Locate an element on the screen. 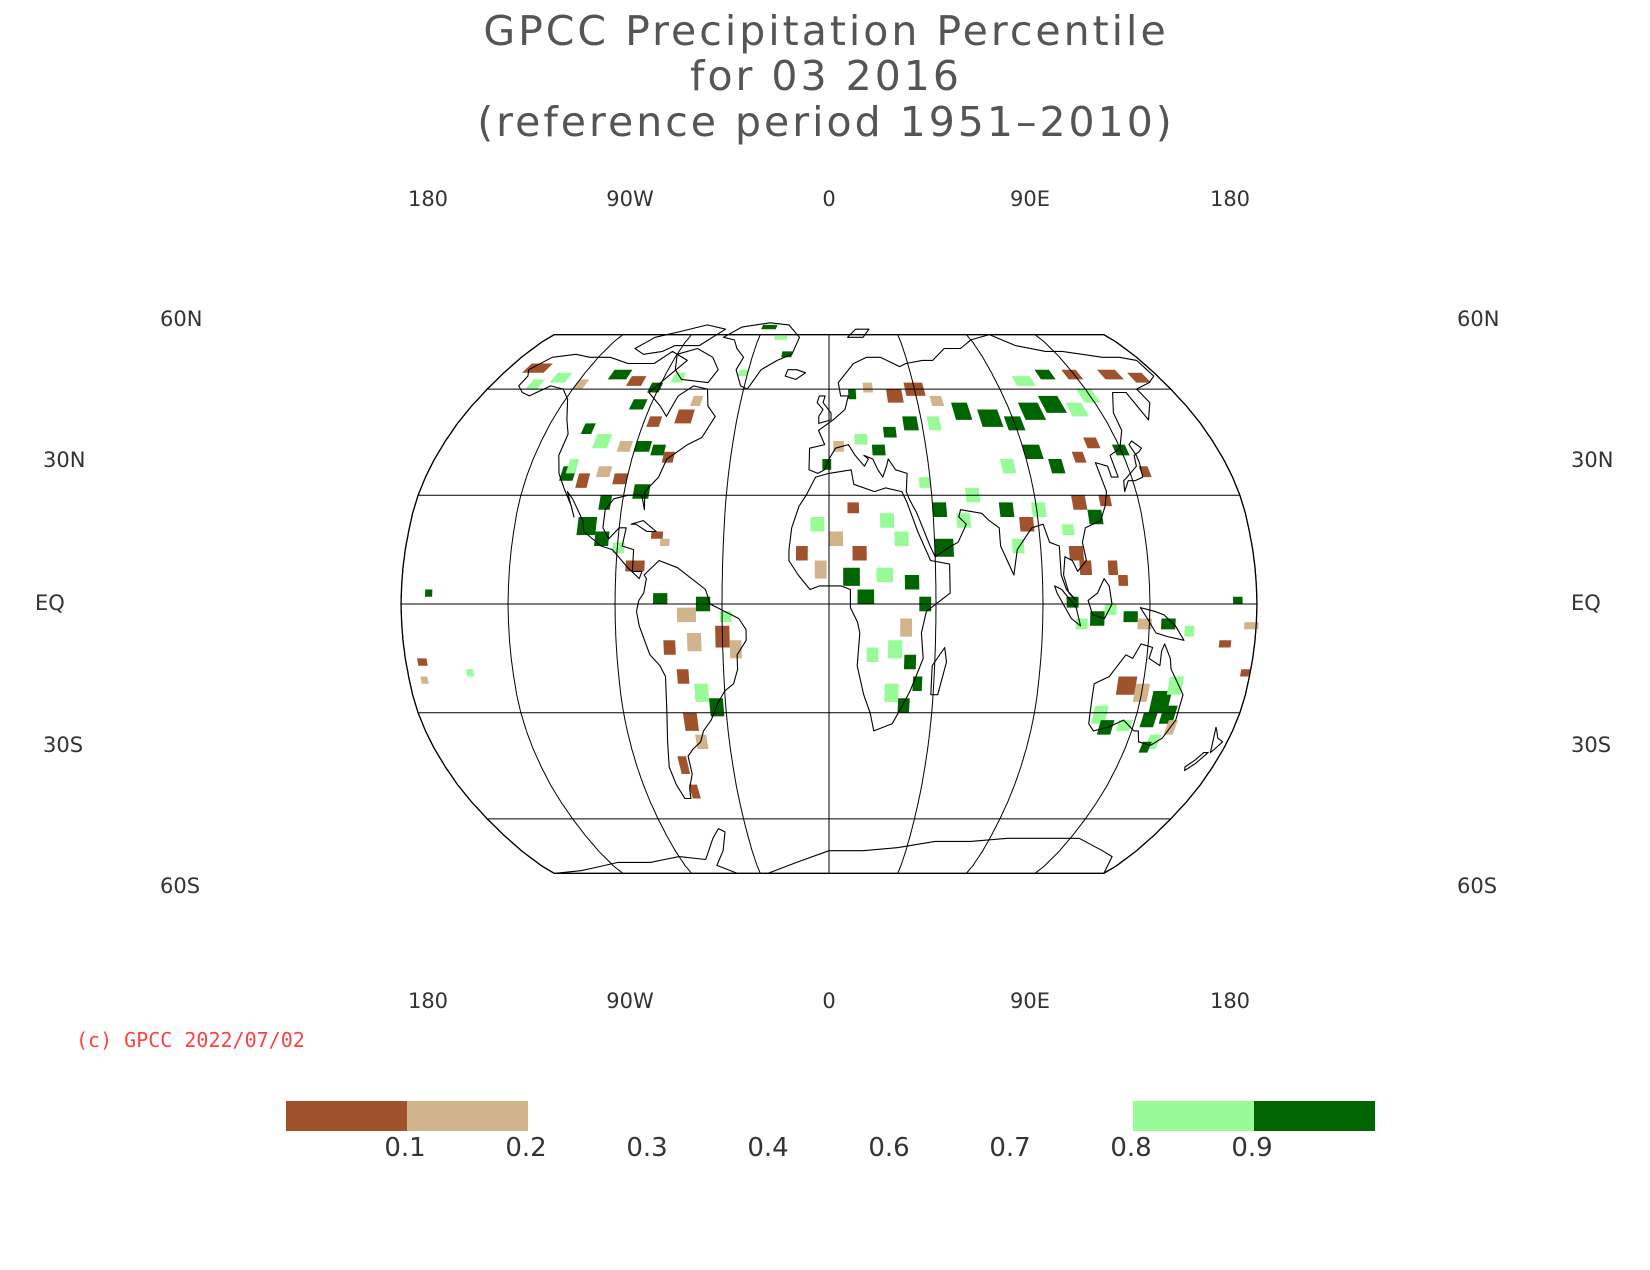 Image resolution: width=1650 pixels, height=1270 pixels. legend-color-boxes is located at coordinates (830, 1116).